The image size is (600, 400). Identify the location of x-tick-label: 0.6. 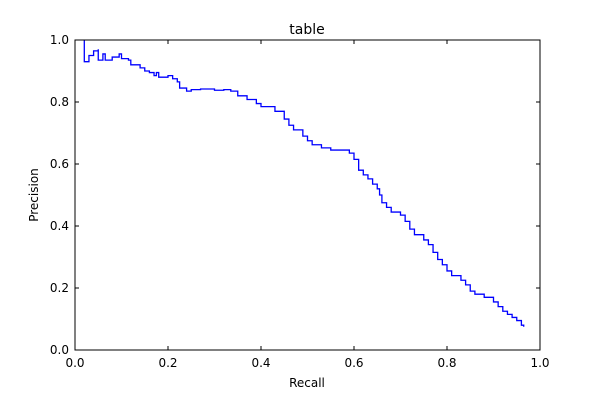
(353, 363).